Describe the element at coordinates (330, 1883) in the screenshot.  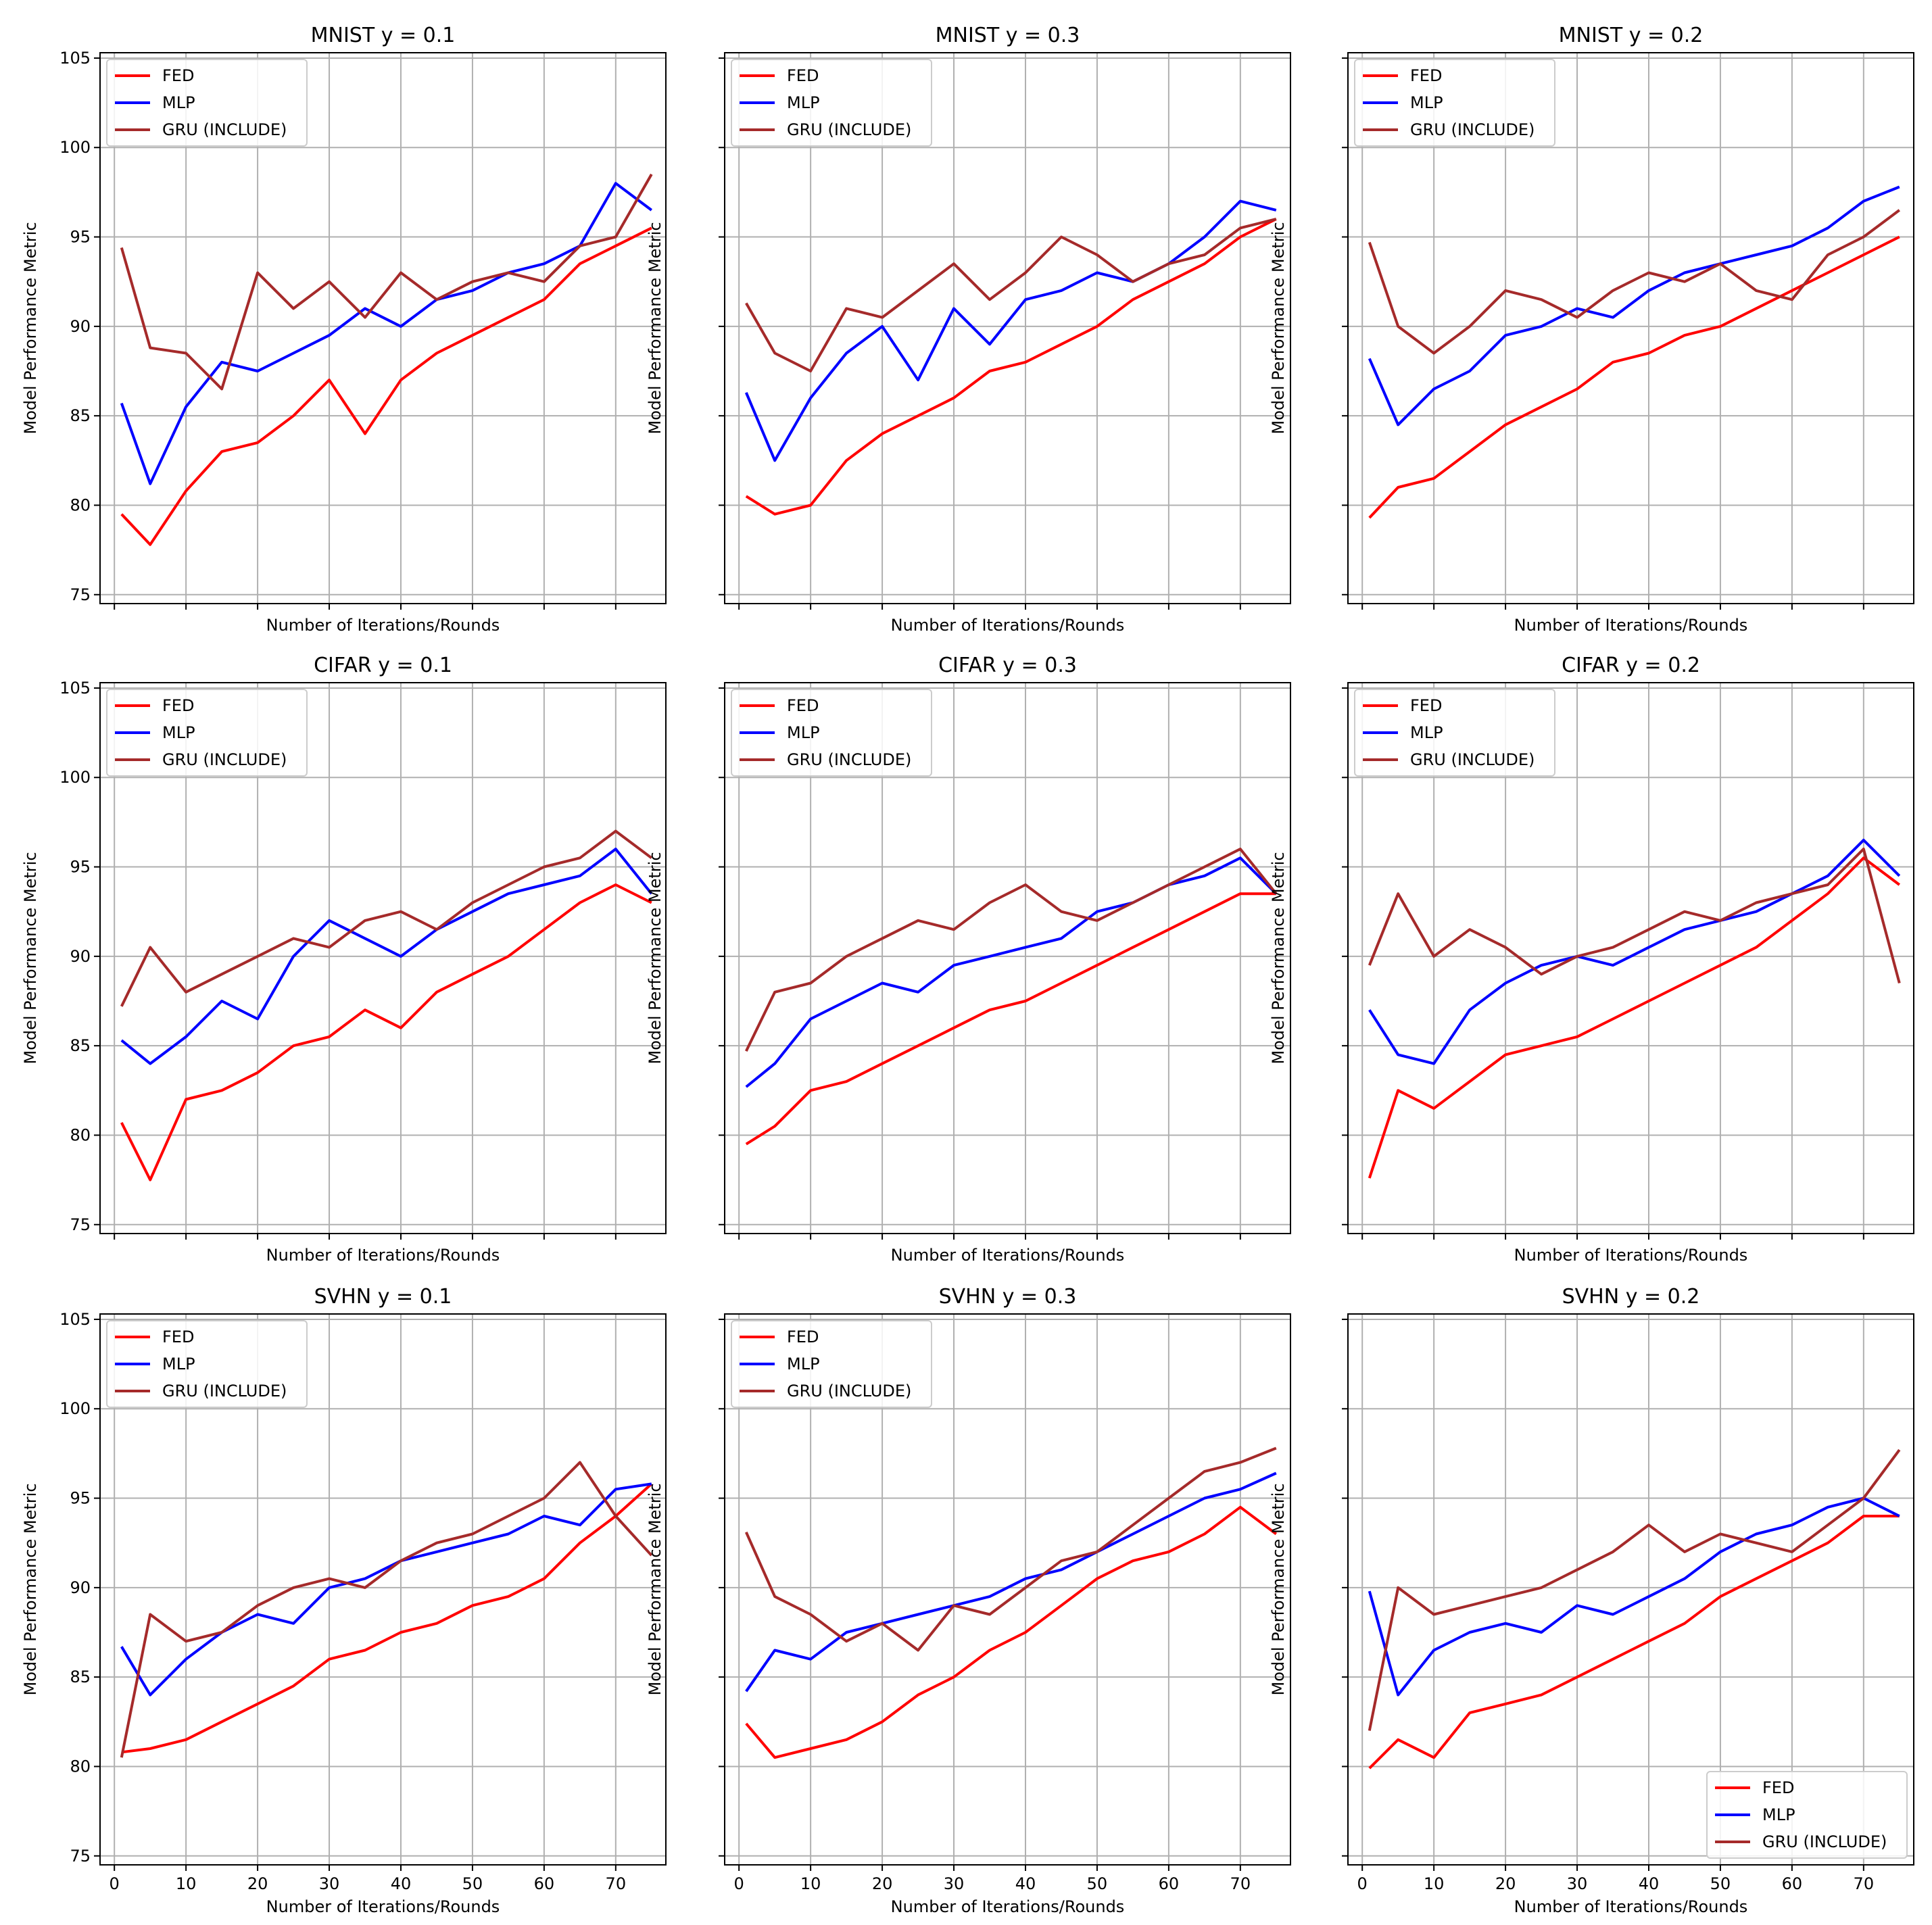
I see `x-tick-label: 30` at that location.